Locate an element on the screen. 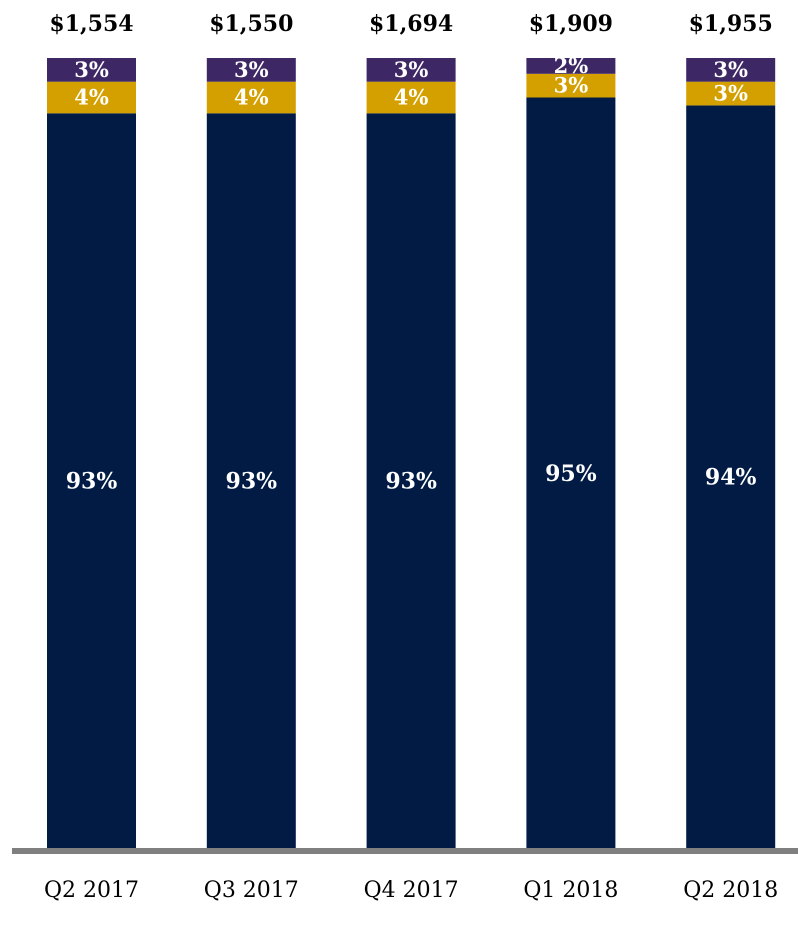  category-label-2: Q3 2017 is located at coordinates (251, 890).